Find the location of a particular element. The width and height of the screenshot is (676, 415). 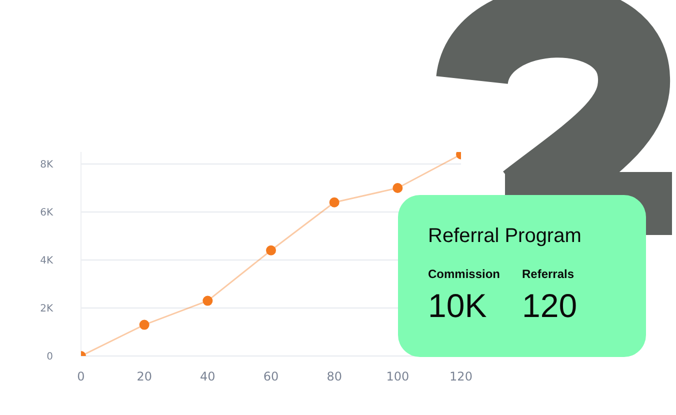

y-tick-label: 8K is located at coordinates (47, 165).